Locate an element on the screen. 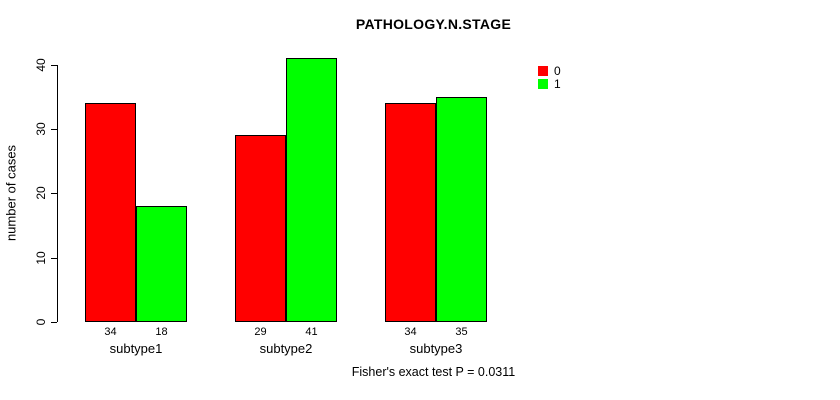 This screenshot has width=840, height=400. category-label-subtype1: subtype1 is located at coordinates (136, 348).